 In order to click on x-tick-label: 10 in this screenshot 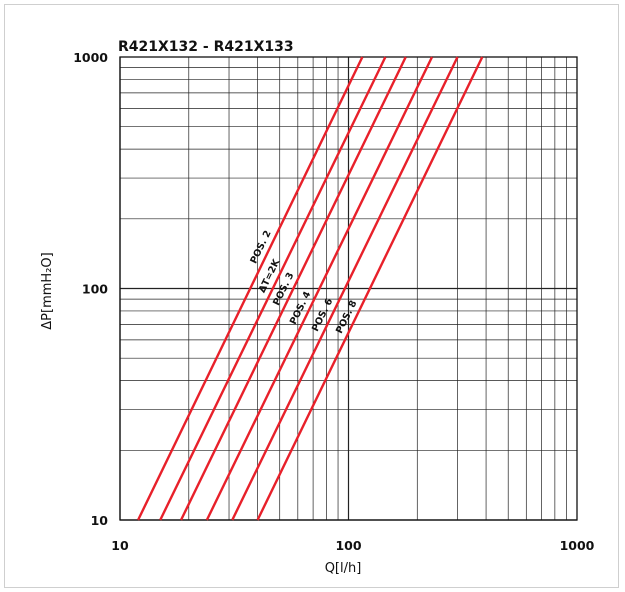, I will do `click(120, 545)`.